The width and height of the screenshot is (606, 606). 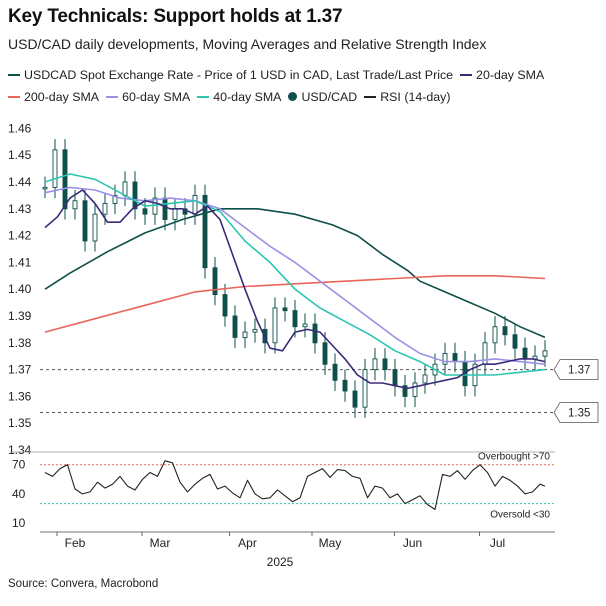 I want to click on y-tick-label: 1.44, so click(x=20, y=182).